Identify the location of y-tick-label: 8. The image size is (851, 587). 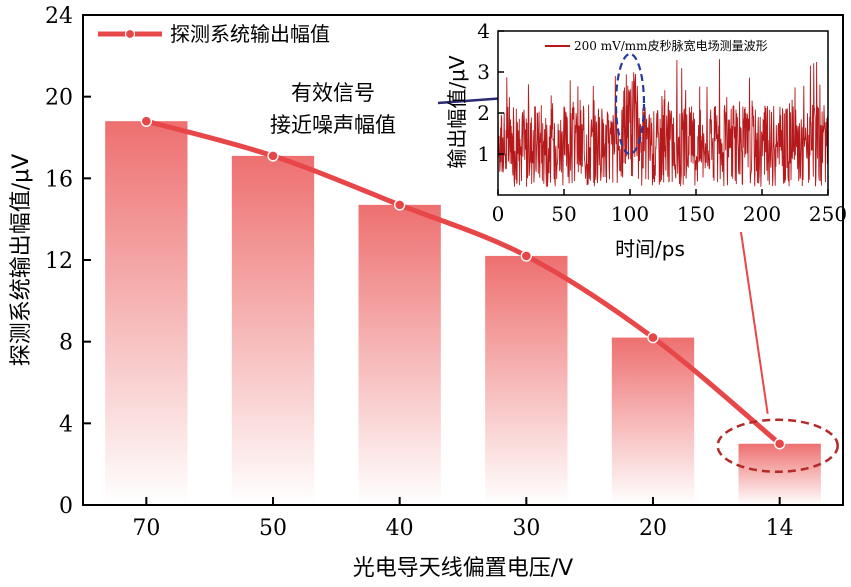
(66, 343).